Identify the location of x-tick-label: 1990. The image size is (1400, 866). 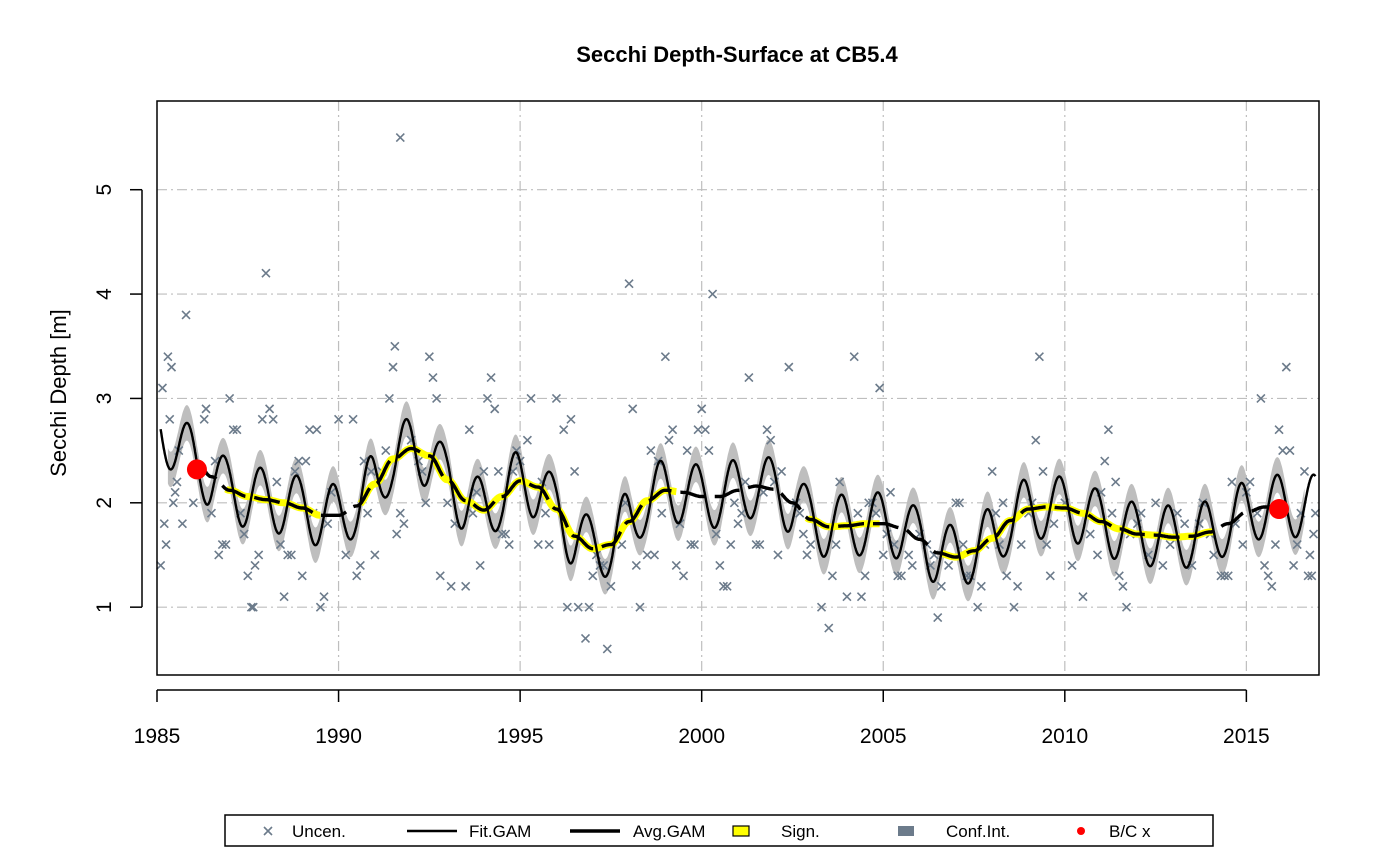
(338, 736).